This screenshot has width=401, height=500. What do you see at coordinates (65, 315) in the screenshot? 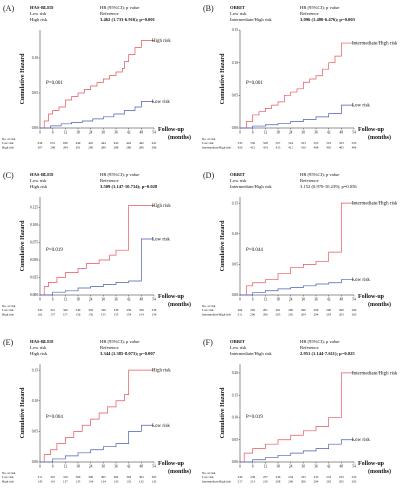
I see `at-risk-count: 157` at bounding box center [65, 315].